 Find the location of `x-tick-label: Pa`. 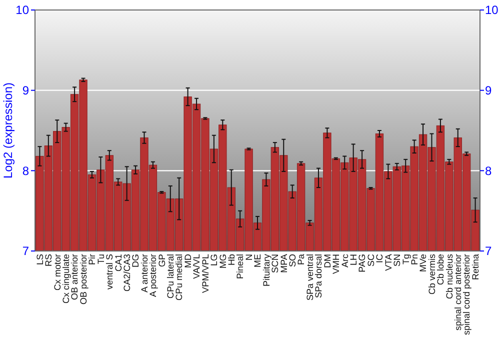

x-tick-label: Pa is located at coordinates (301, 260).